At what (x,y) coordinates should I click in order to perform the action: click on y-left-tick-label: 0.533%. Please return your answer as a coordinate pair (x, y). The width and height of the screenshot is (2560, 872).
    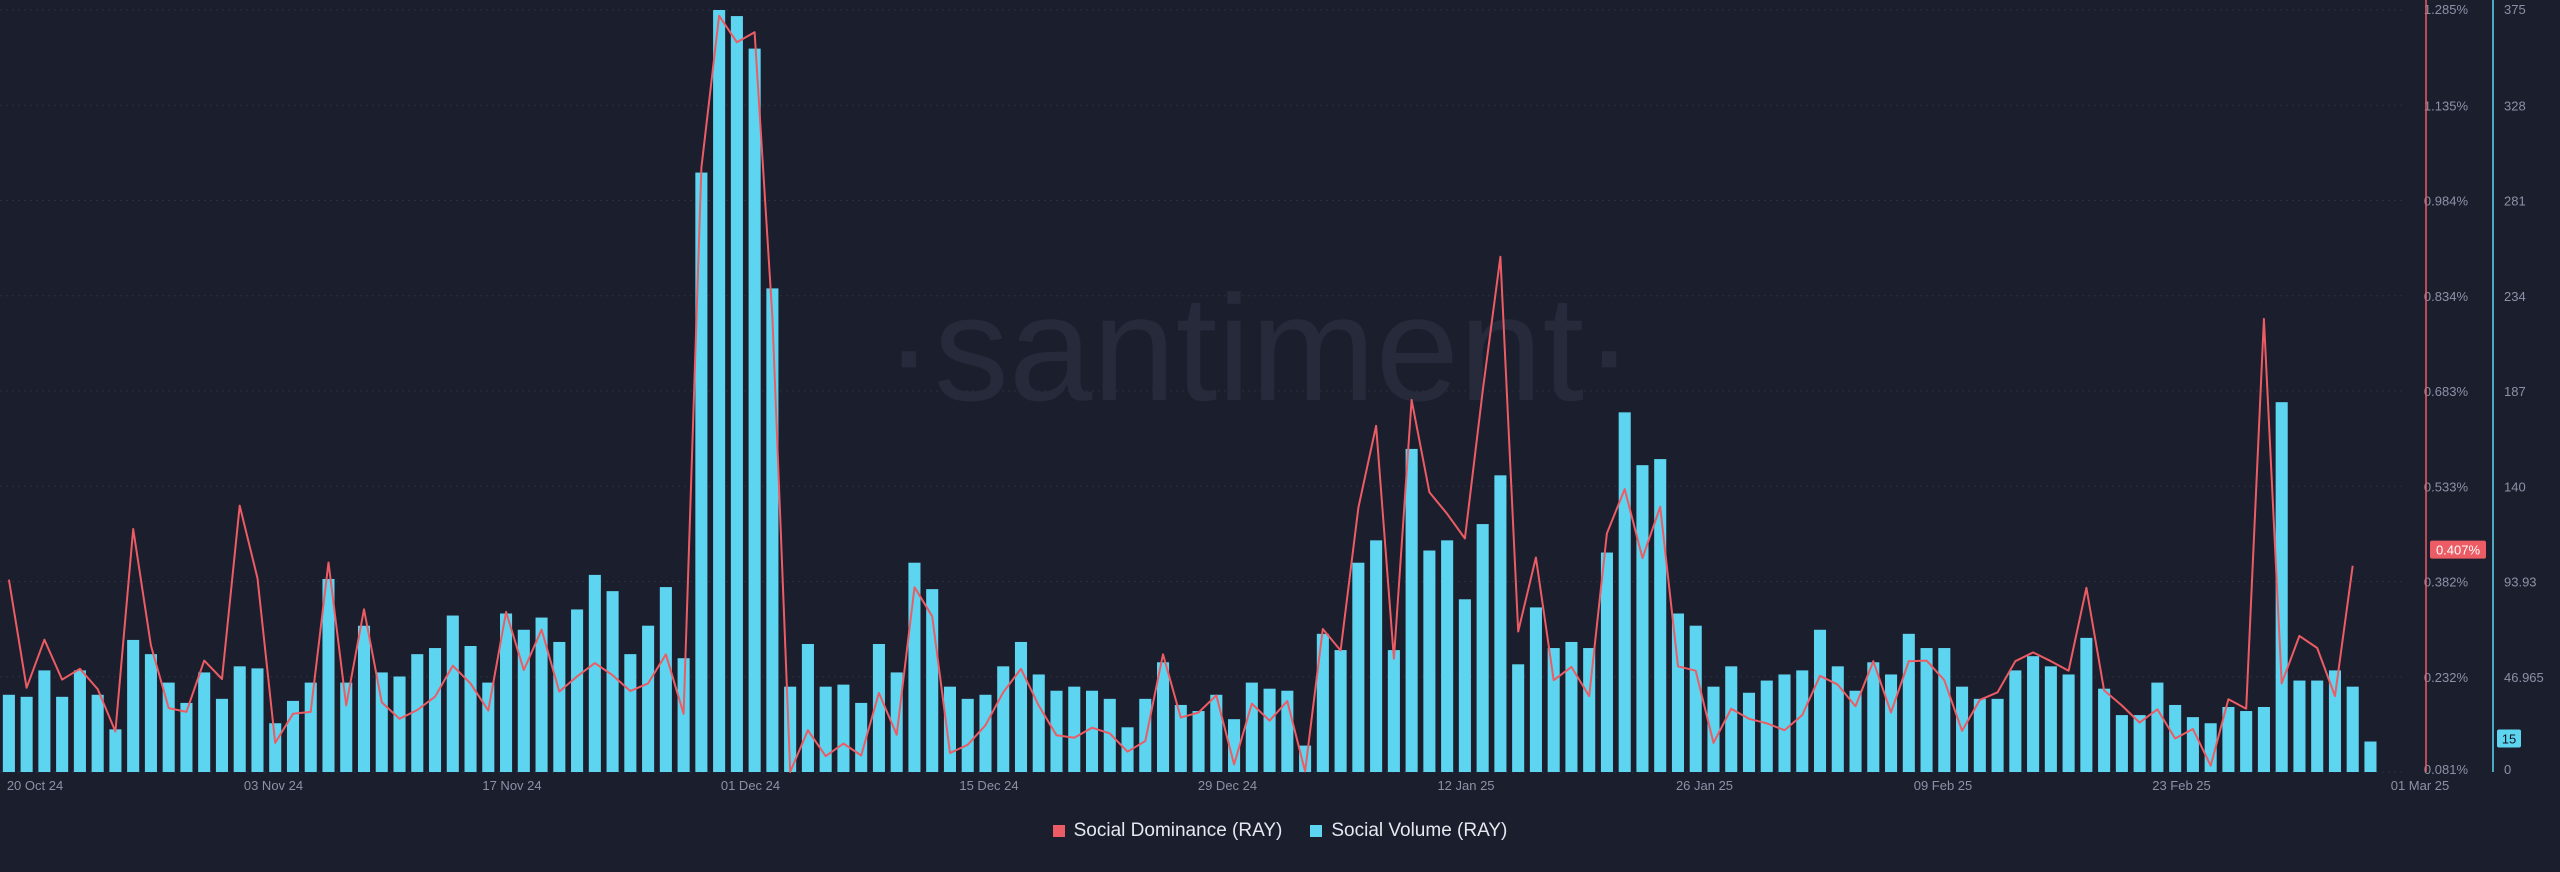
    Looking at the image, I should click on (2446, 486).